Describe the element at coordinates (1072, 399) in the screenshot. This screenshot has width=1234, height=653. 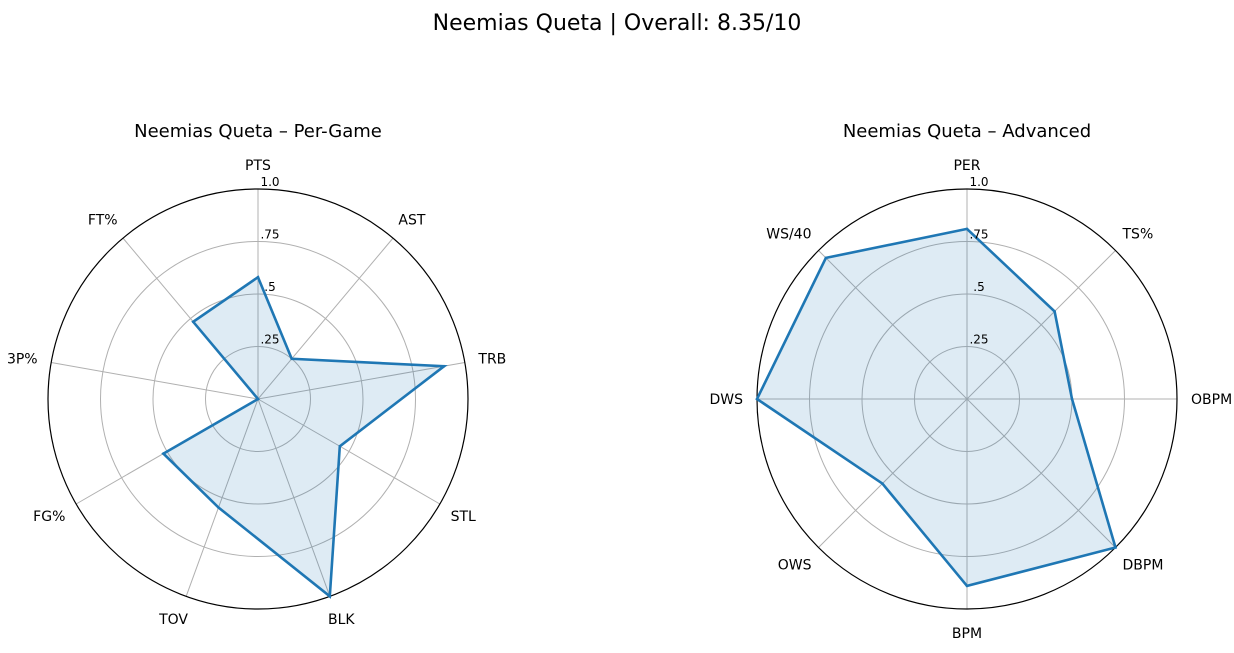
I see `data-point-obpm` at that location.